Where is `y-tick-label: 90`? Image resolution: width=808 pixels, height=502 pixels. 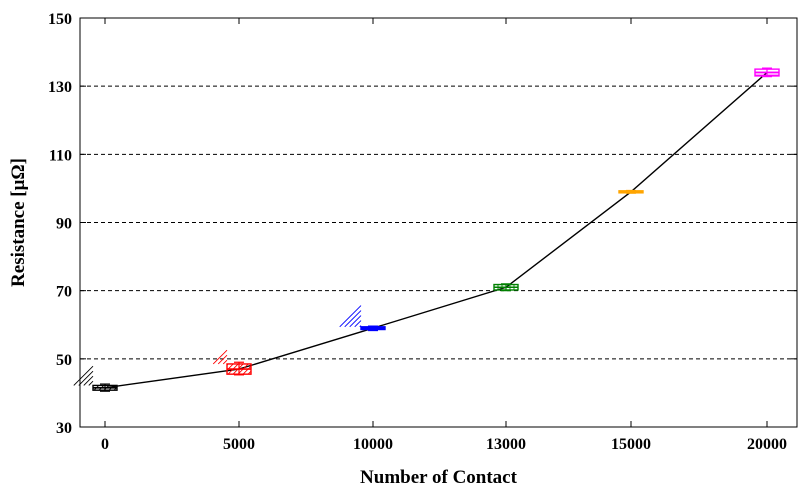 y-tick-label: 90 is located at coordinates (64, 224).